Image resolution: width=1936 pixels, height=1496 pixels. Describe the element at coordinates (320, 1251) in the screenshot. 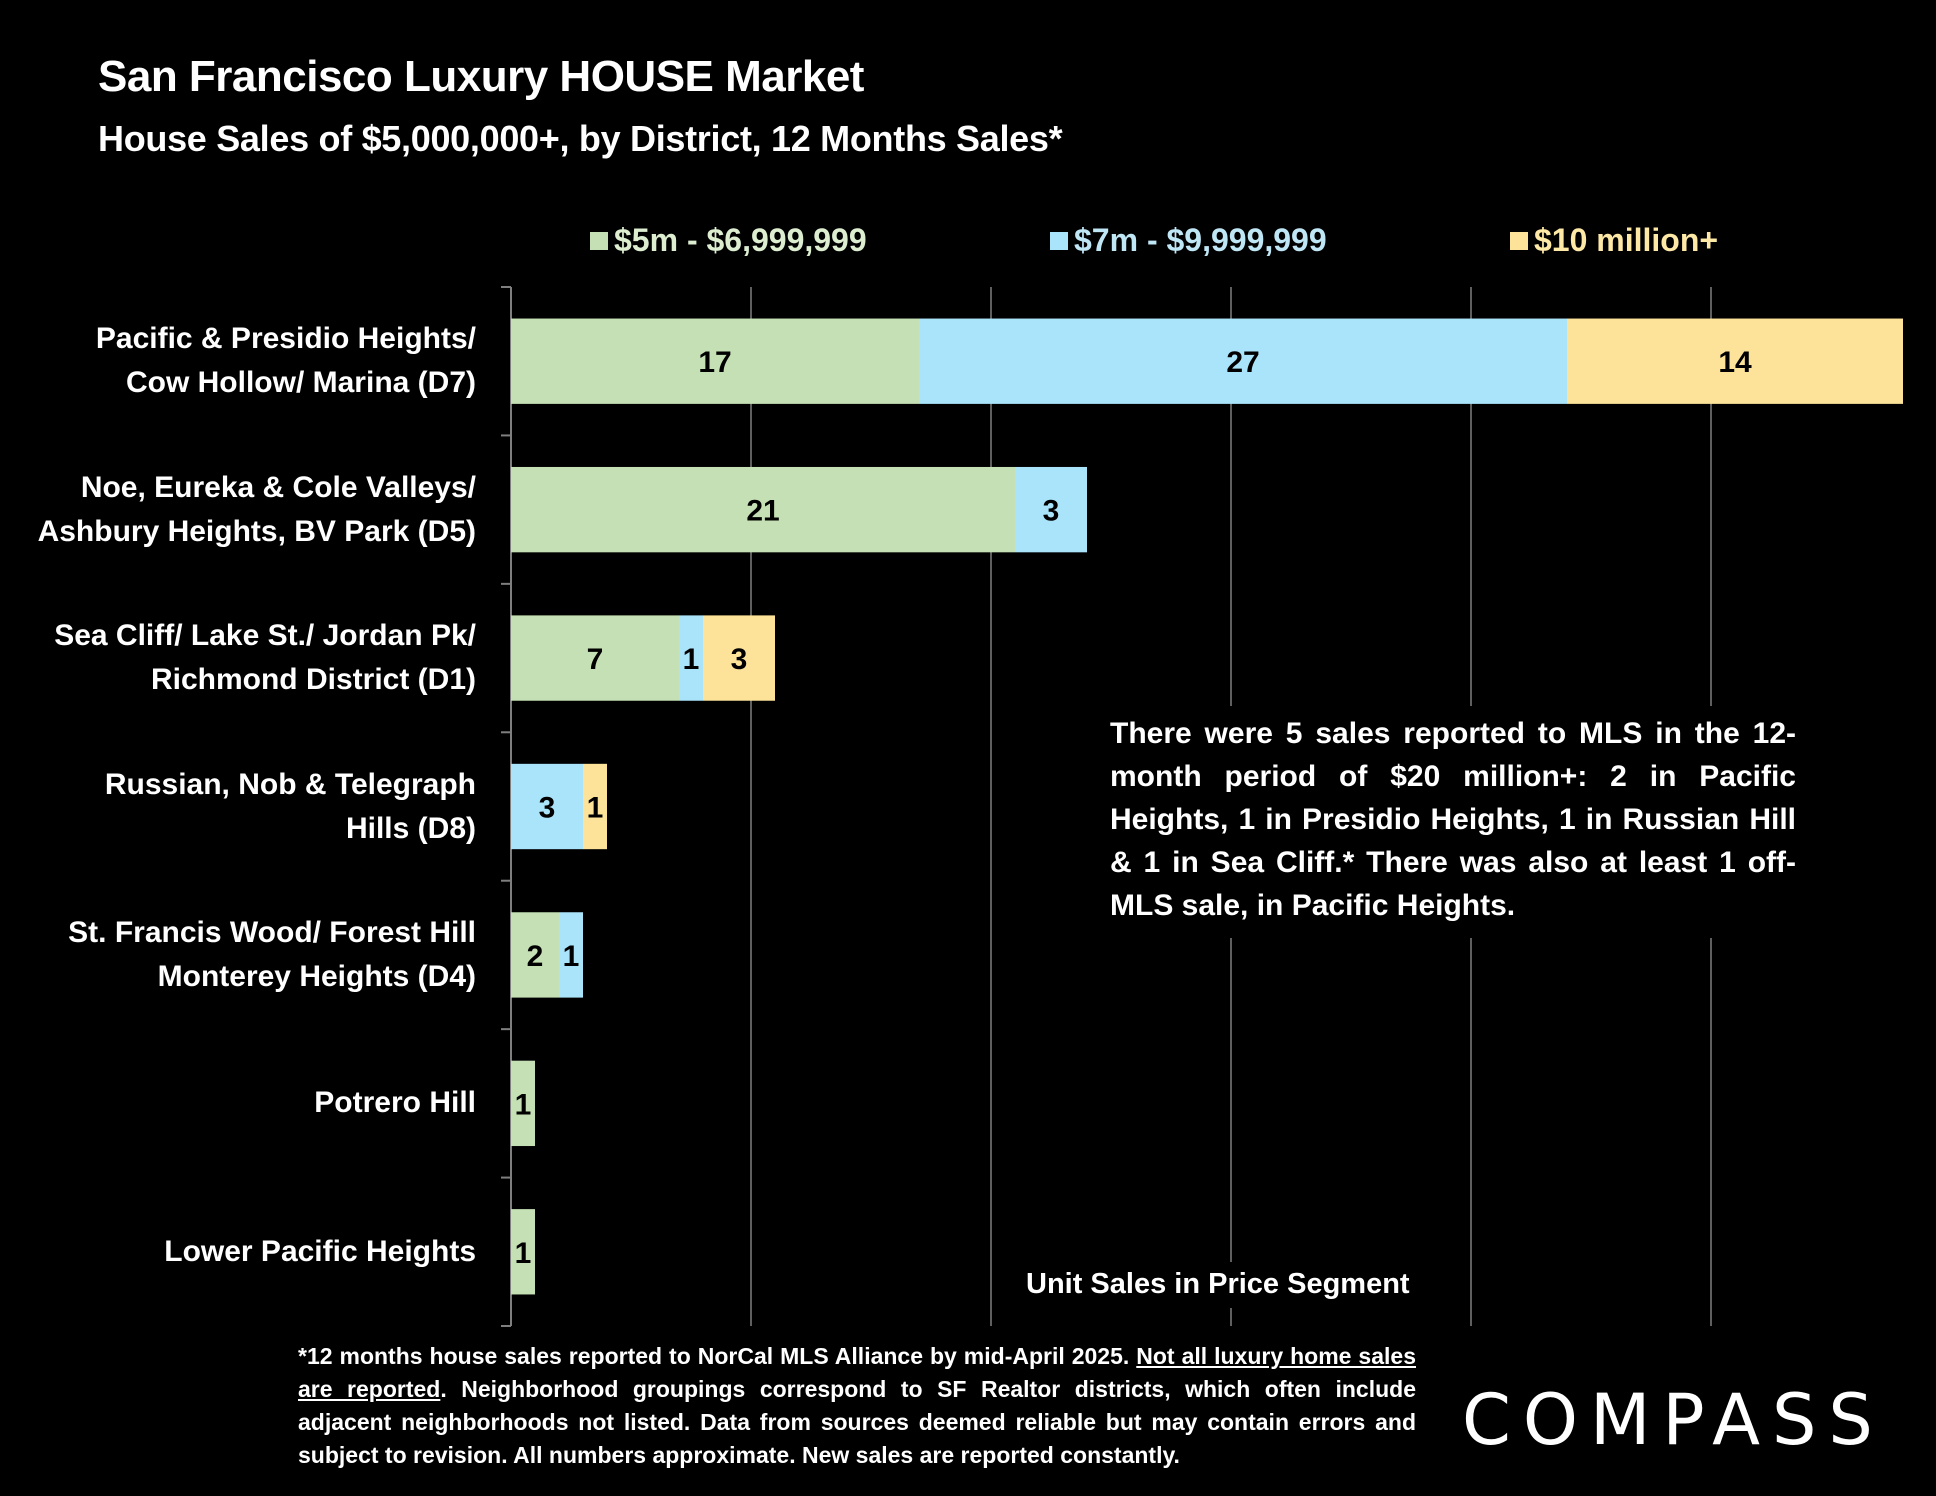

I see `category-label-line: Lower Pacific Heights` at that location.